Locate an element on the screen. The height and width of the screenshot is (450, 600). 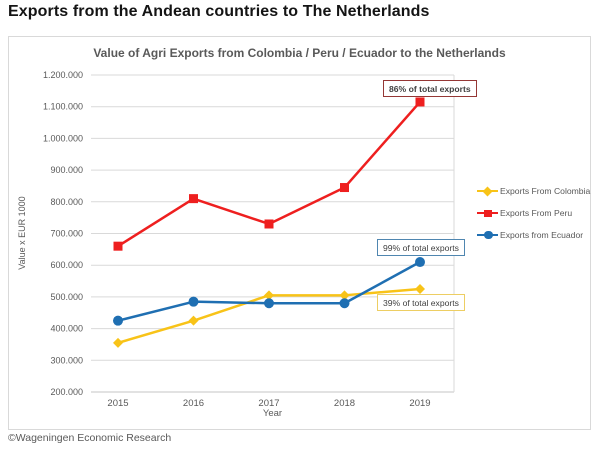
x-axis-title: Year is located at coordinates (272, 413).